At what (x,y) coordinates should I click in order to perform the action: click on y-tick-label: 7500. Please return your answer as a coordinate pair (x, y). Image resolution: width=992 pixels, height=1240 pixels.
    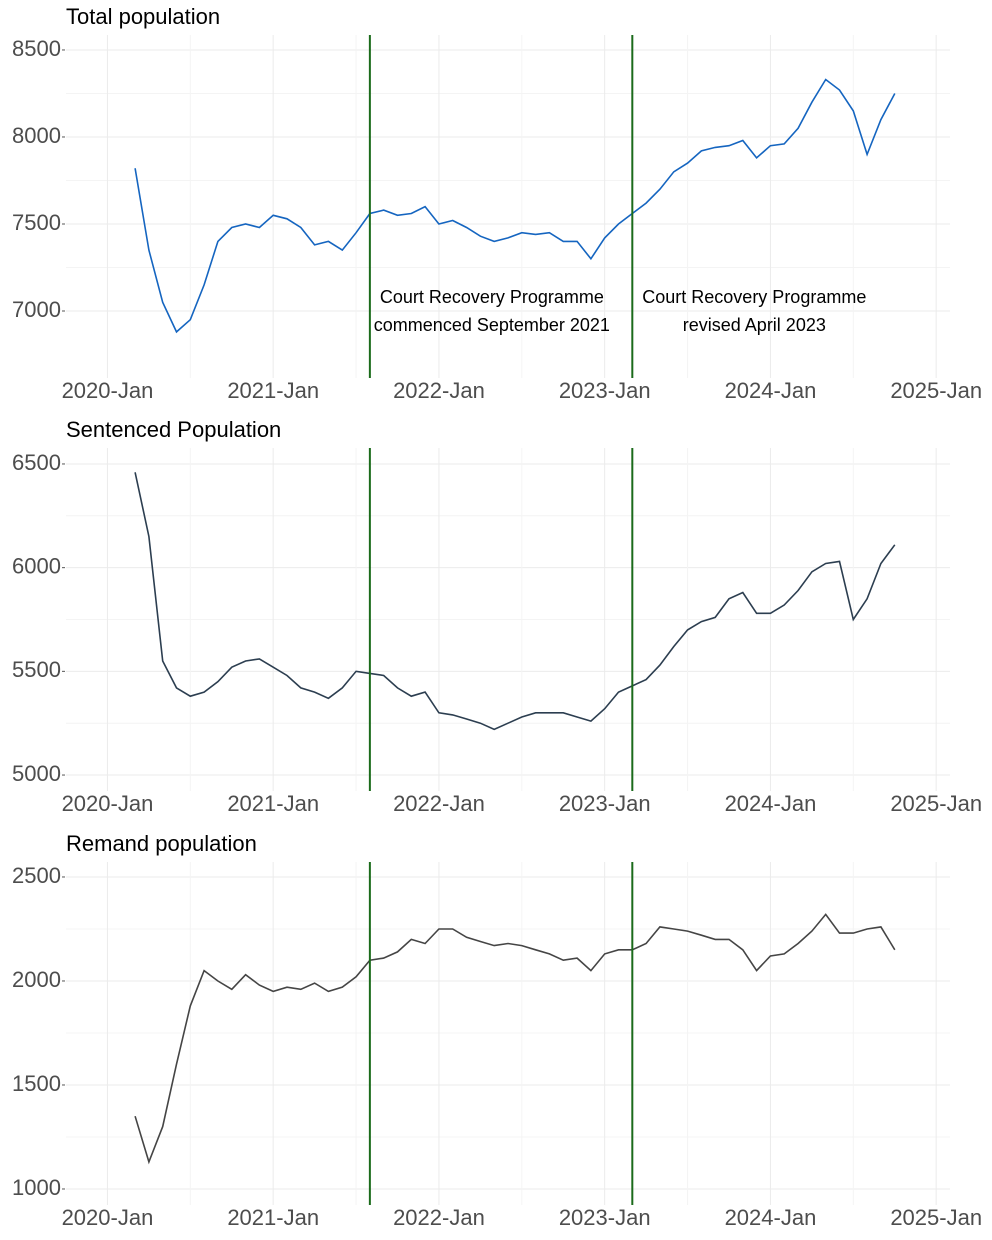
    Looking at the image, I should click on (36, 222).